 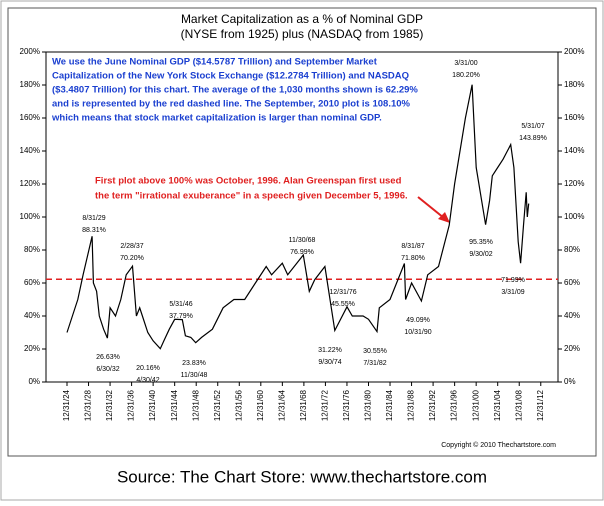 What do you see at coordinates (374, 363) in the screenshot?
I see `point-label: 7/31/82` at bounding box center [374, 363].